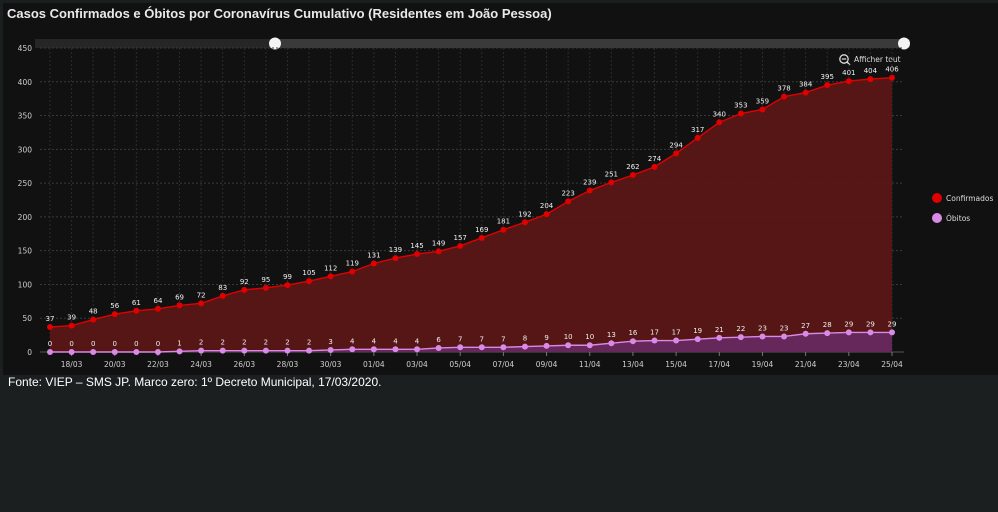 The height and width of the screenshot is (512, 998). Describe the element at coordinates (275, 43) in the screenshot. I see `range-slider-left-handle` at that location.